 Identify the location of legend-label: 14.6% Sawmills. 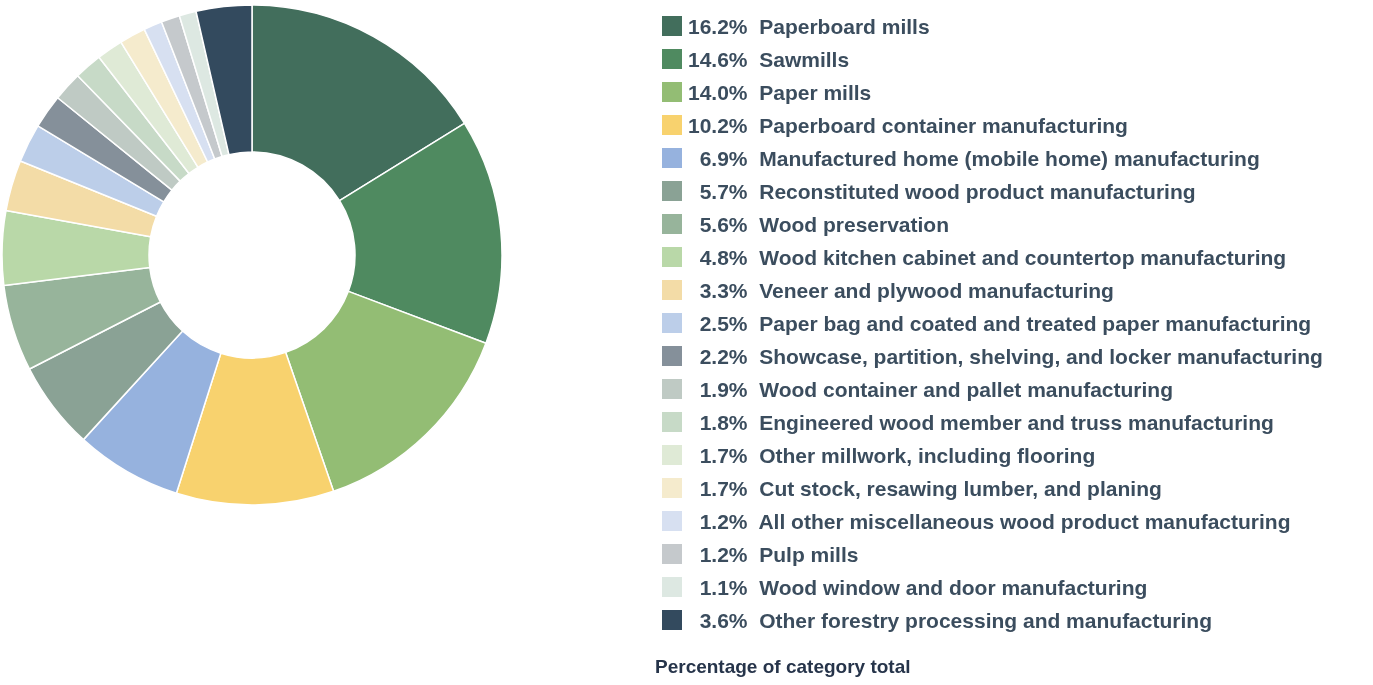
(769, 59).